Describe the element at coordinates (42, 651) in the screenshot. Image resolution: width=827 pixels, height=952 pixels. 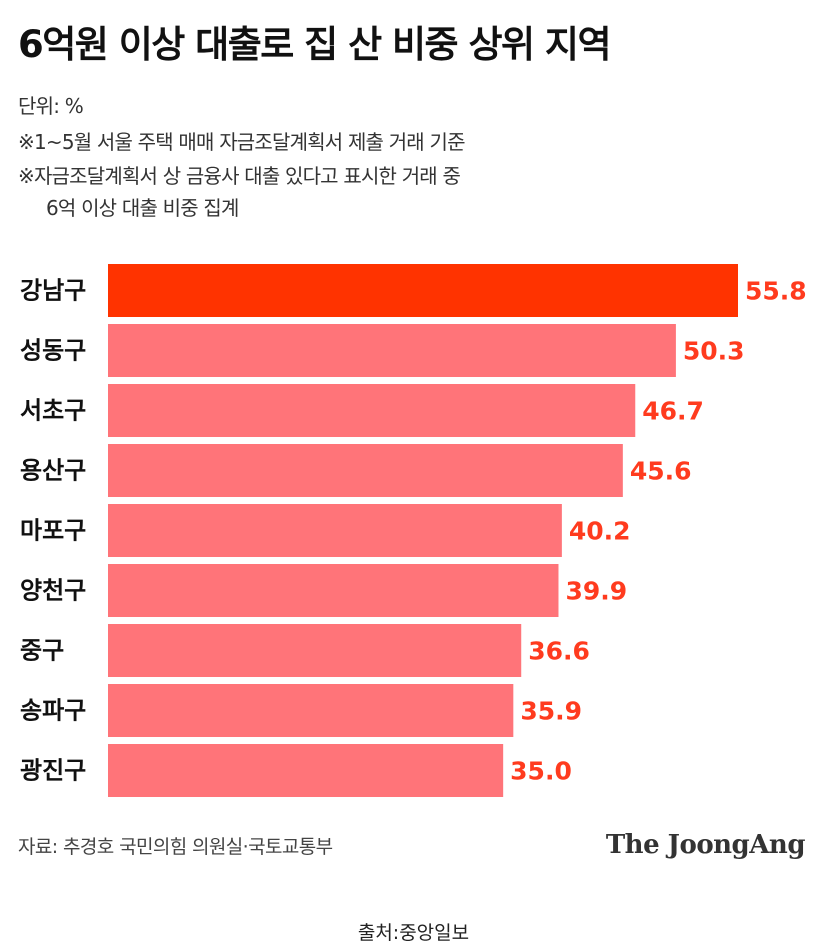
I see `category-label: 중구` at that location.